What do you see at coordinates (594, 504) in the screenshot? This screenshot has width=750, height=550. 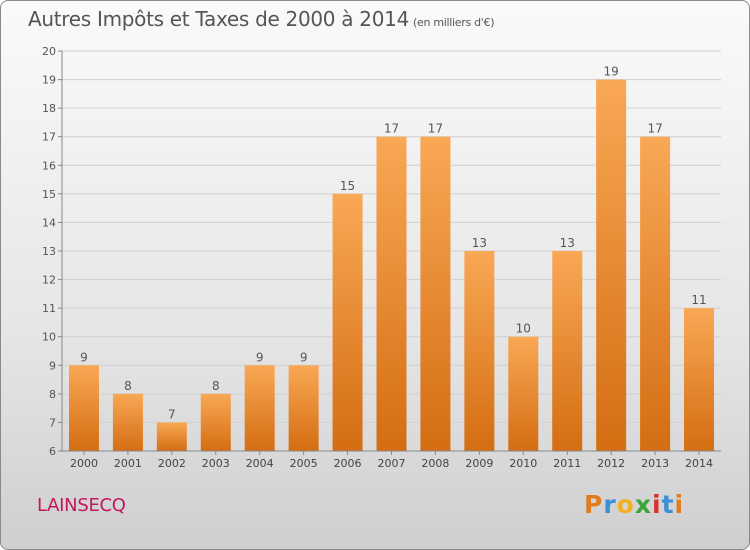 I see `logo-letter: P` at bounding box center [594, 504].